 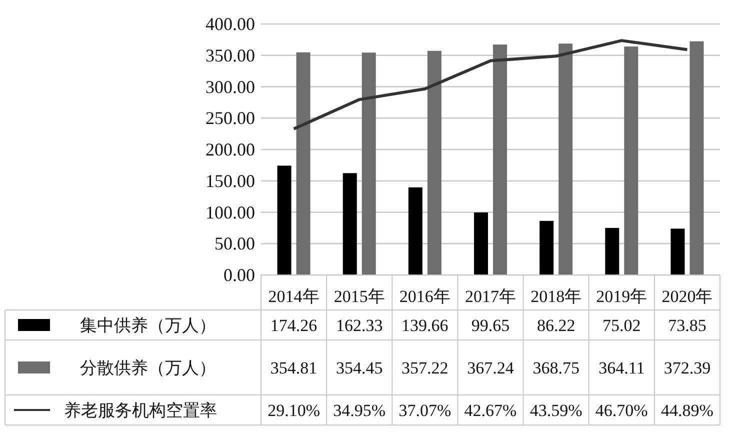 I want to click on data-label: 43.59%, so click(x=556, y=410).